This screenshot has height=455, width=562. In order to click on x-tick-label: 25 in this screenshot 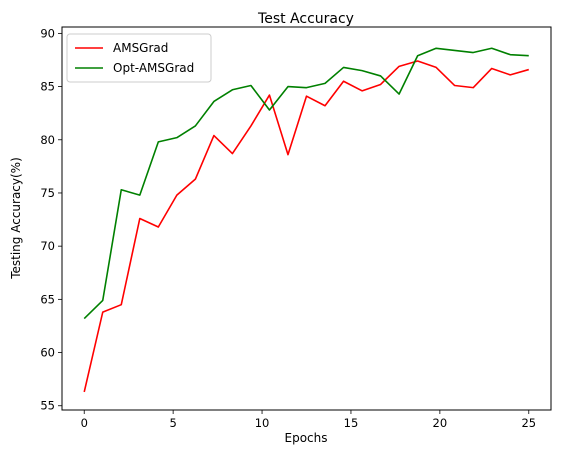, I will do `click(528, 423)`.